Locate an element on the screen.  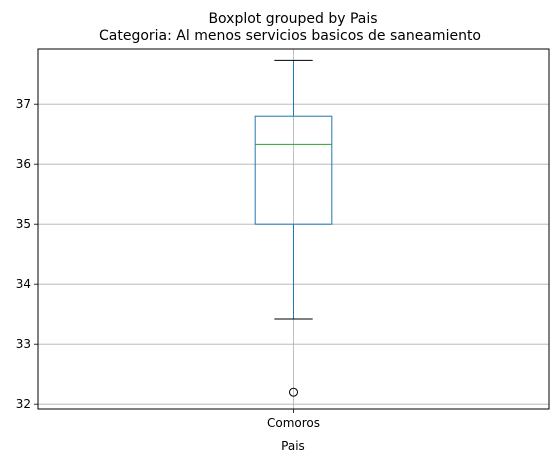
y-tick-label: 37 is located at coordinates (23, 104).